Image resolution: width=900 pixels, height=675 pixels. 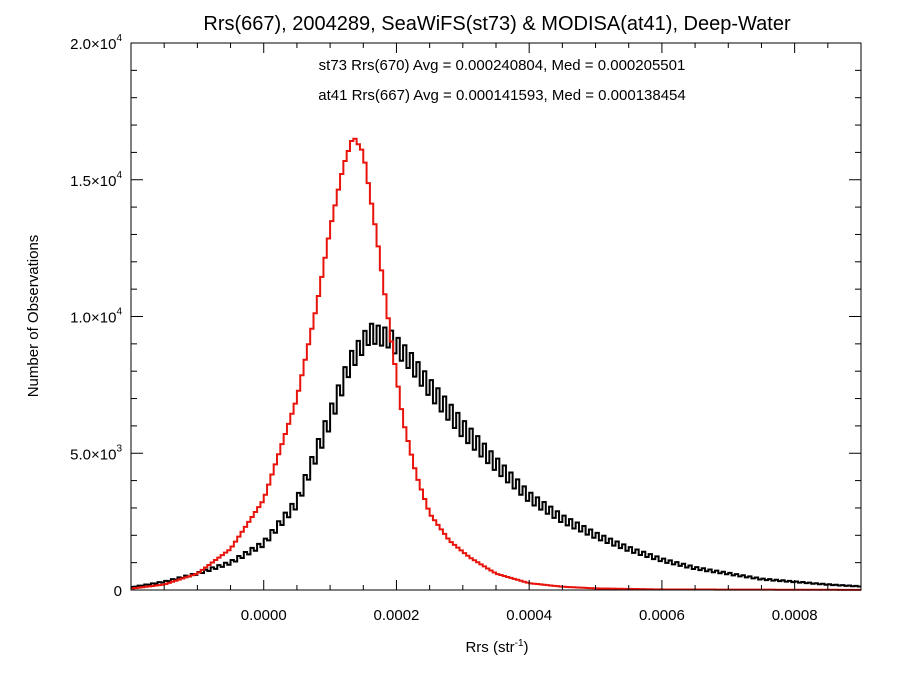 I want to click on y-tick-label: 5.0×10³, so click(x=96, y=453).